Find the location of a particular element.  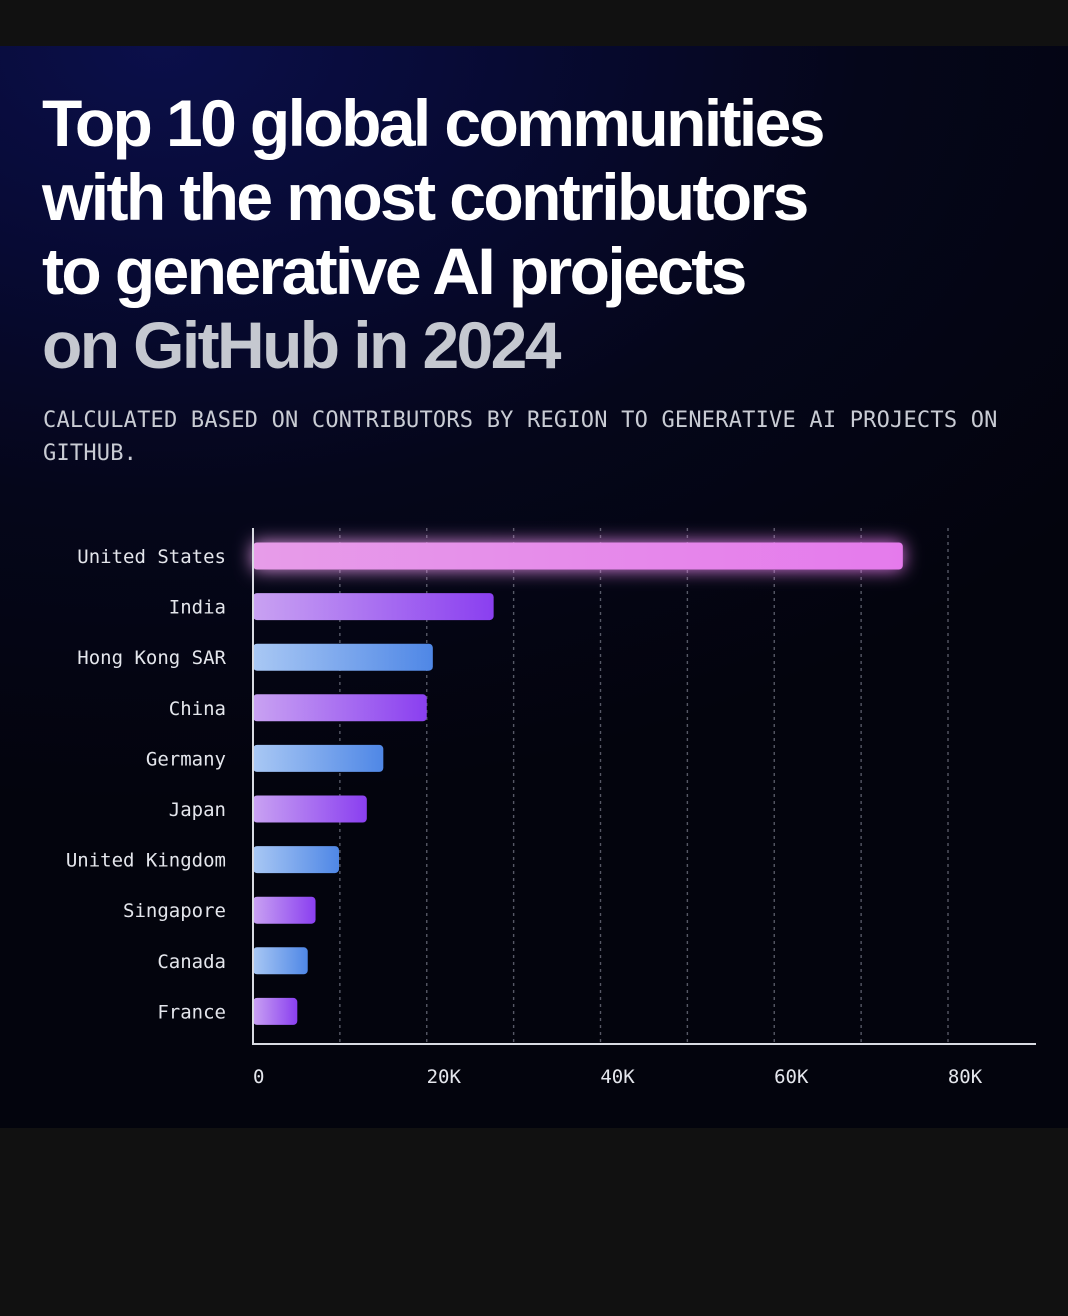

category-label: Hong Kong SAR is located at coordinates (151, 658).